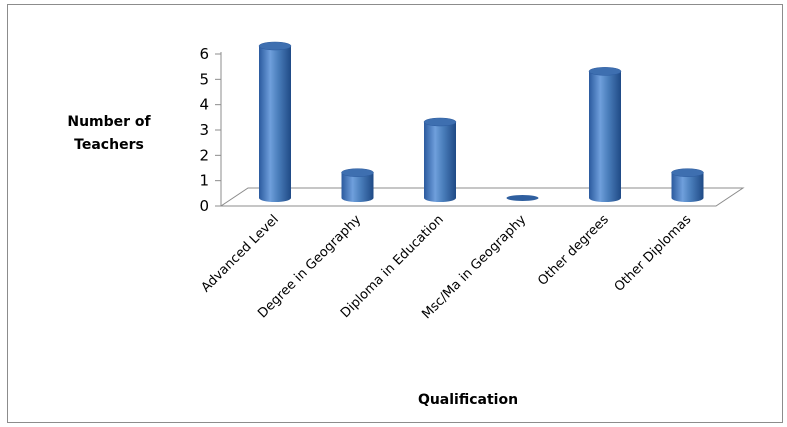 This screenshot has width=787, height=427. Describe the element at coordinates (468, 400) in the screenshot. I see `x-axis-title: Qualification` at that location.